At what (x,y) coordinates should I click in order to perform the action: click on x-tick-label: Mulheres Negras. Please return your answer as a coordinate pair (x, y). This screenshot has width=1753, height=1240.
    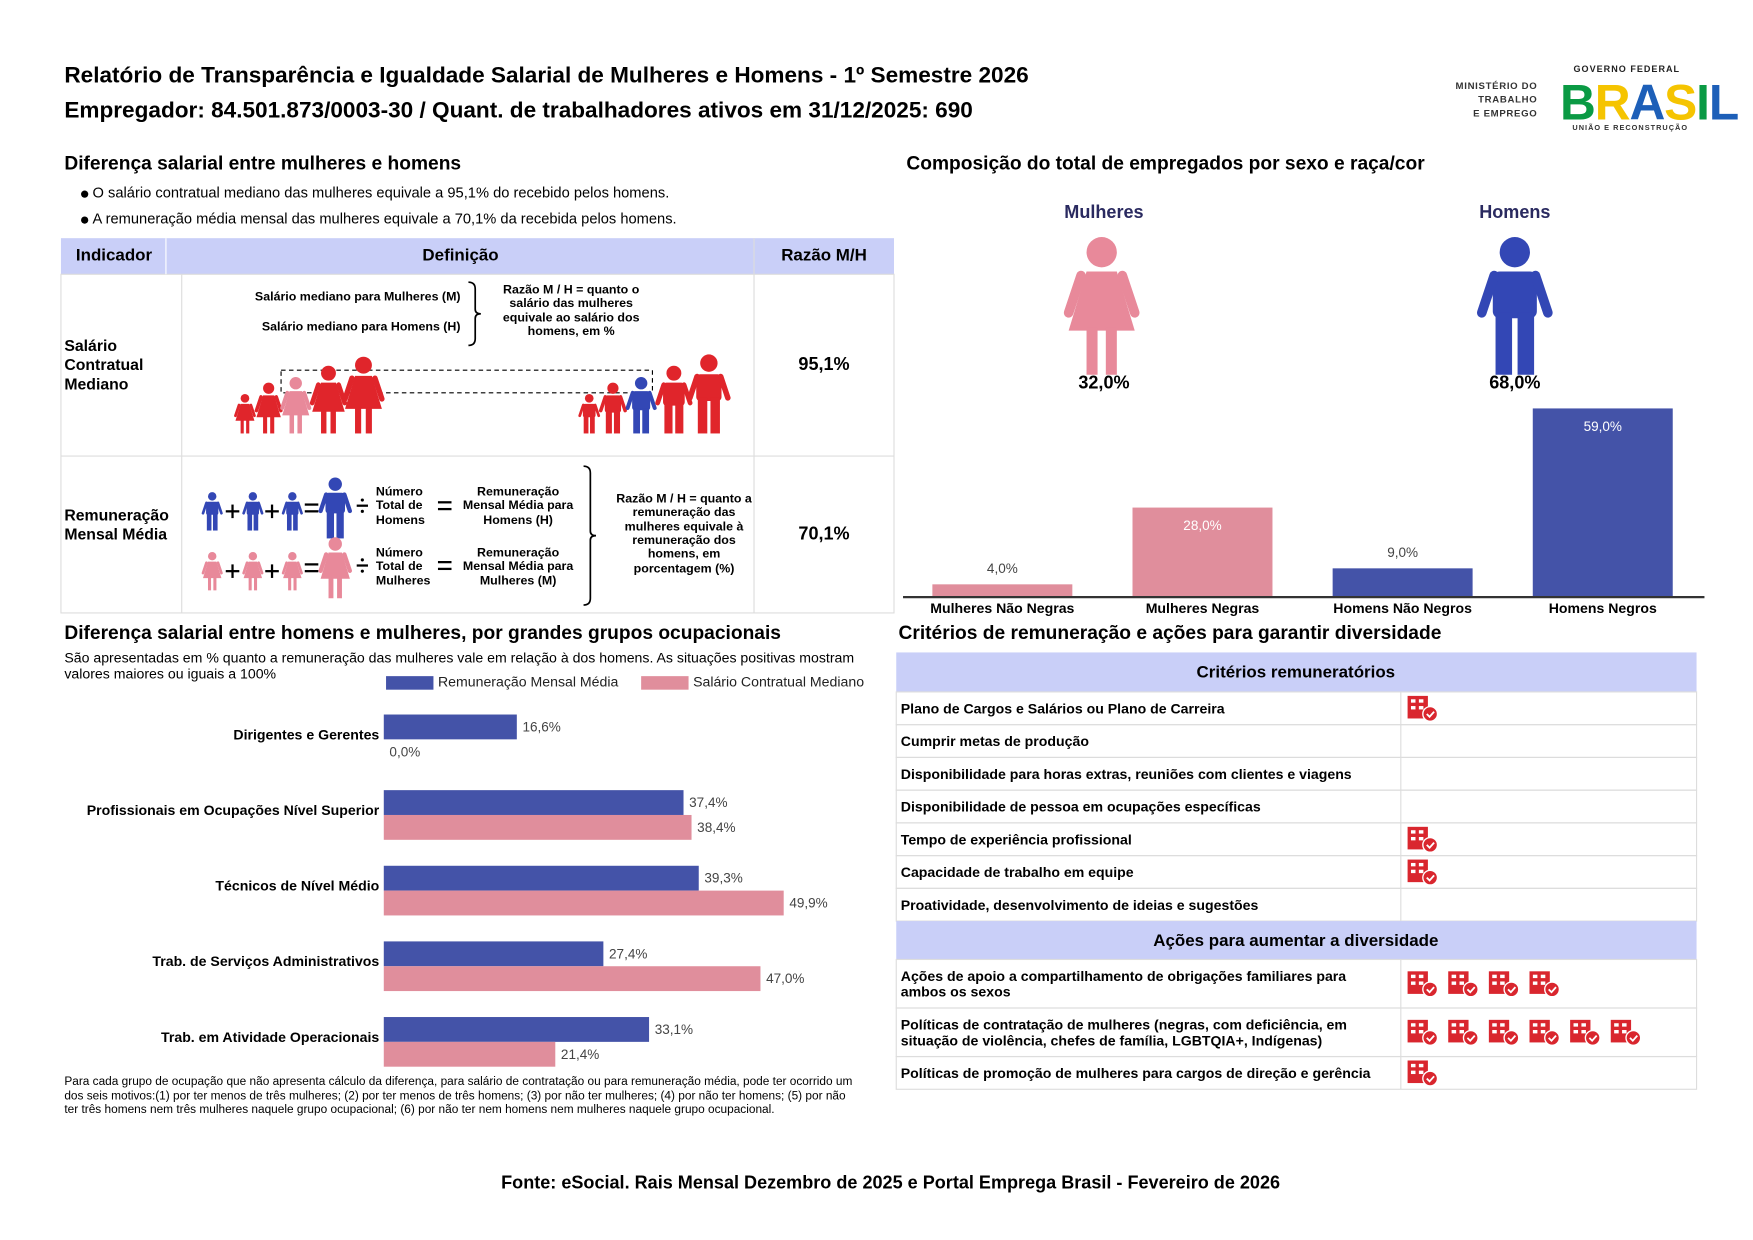
    Looking at the image, I should click on (1203, 608).